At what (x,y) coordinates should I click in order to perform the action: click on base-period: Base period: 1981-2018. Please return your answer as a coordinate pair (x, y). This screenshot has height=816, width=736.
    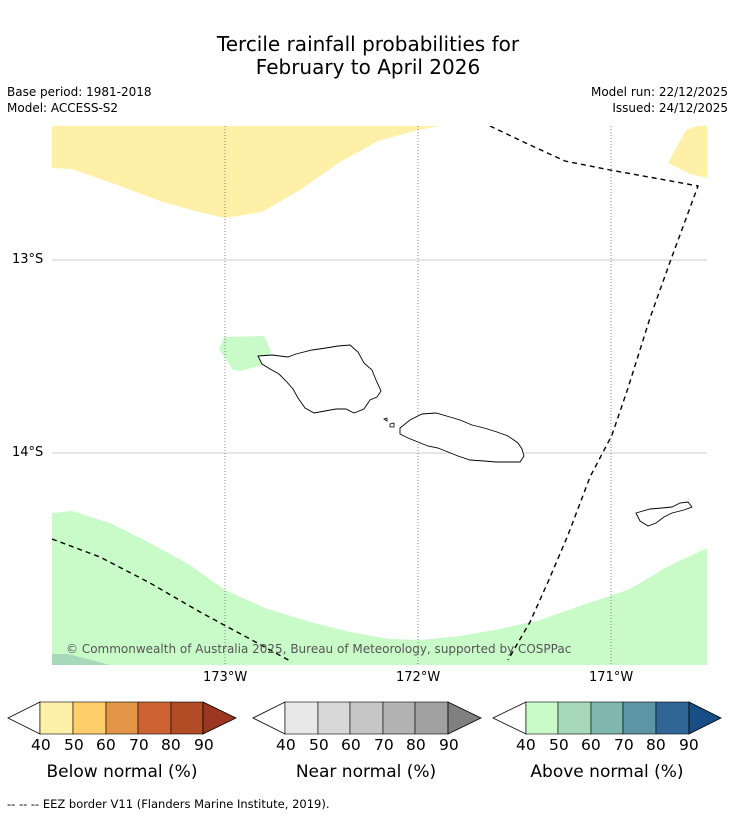
    Looking at the image, I should click on (79, 92).